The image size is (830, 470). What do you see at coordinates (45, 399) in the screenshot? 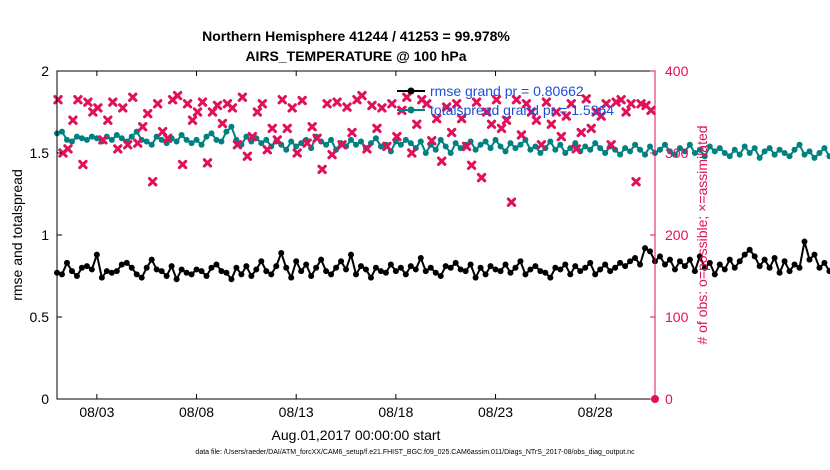
I see `y-tick-label: 0` at bounding box center [45, 399].